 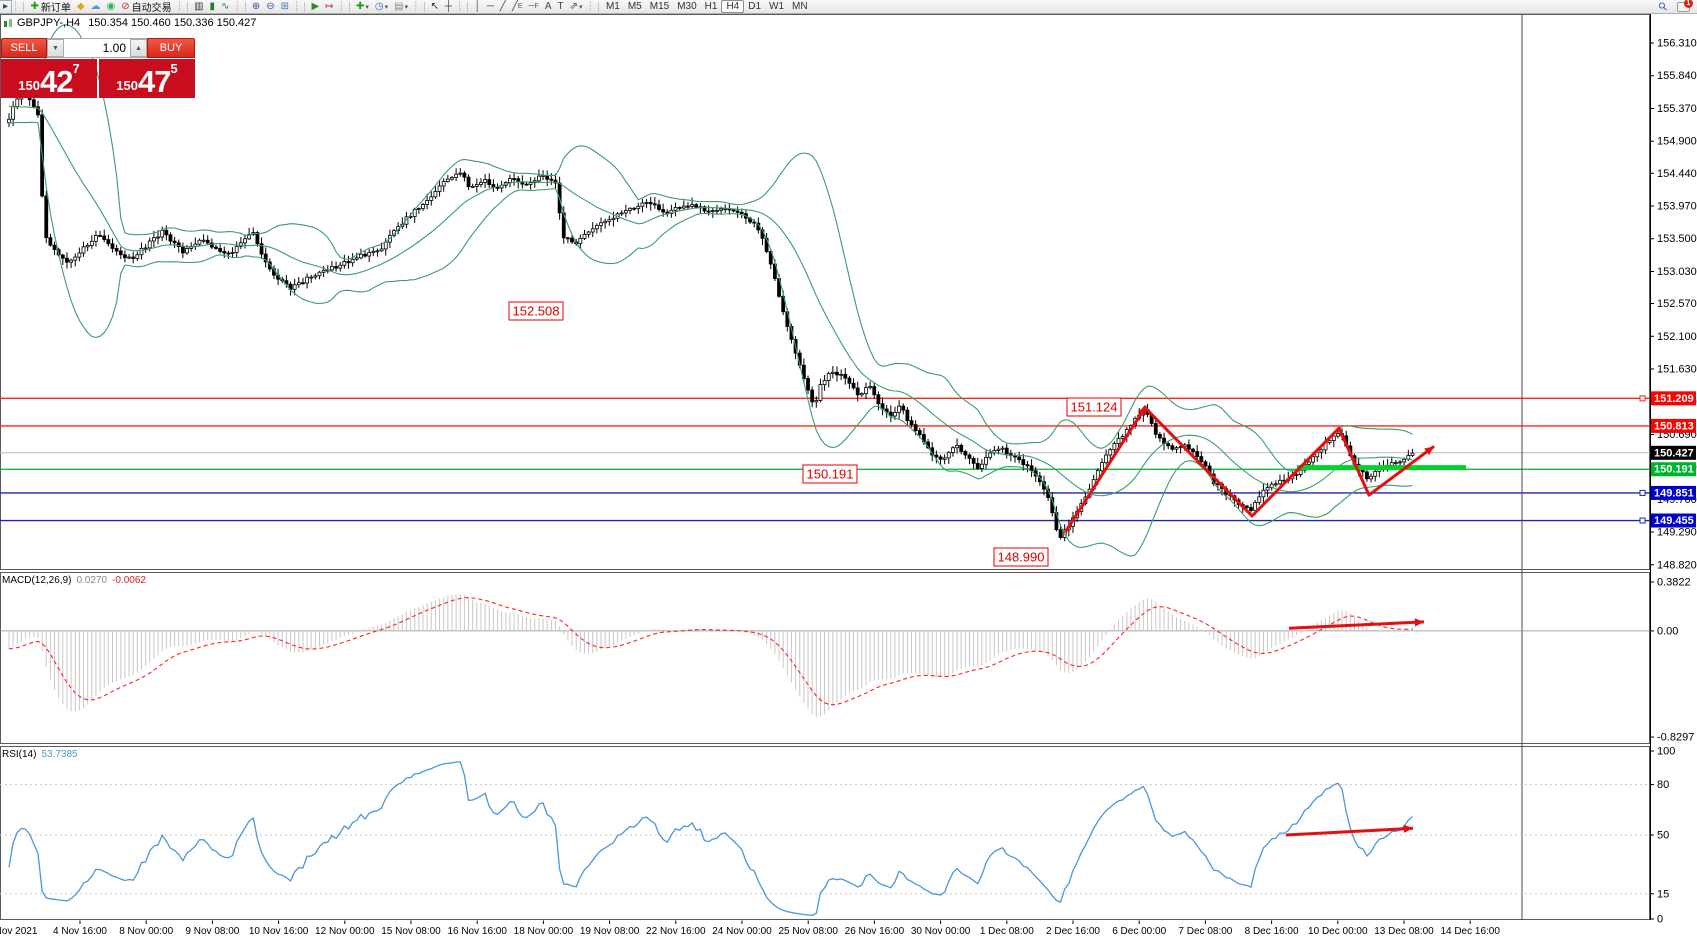 I want to click on chart-icon, so click(x=8, y=23).